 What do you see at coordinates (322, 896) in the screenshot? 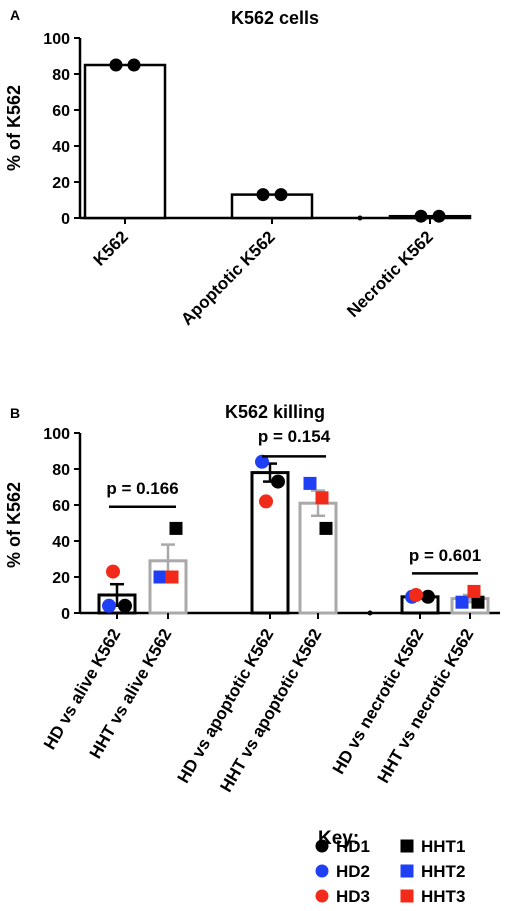
I see `legend-marker-hd3` at bounding box center [322, 896].